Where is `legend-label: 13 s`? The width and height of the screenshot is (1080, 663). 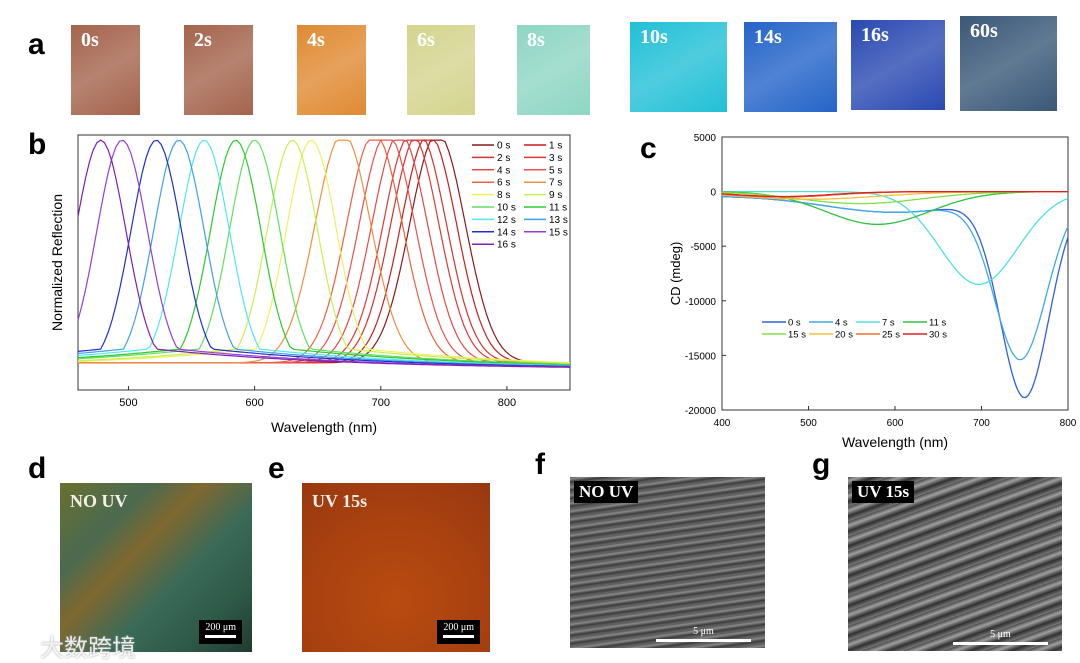 legend-label: 13 s is located at coordinates (558, 220).